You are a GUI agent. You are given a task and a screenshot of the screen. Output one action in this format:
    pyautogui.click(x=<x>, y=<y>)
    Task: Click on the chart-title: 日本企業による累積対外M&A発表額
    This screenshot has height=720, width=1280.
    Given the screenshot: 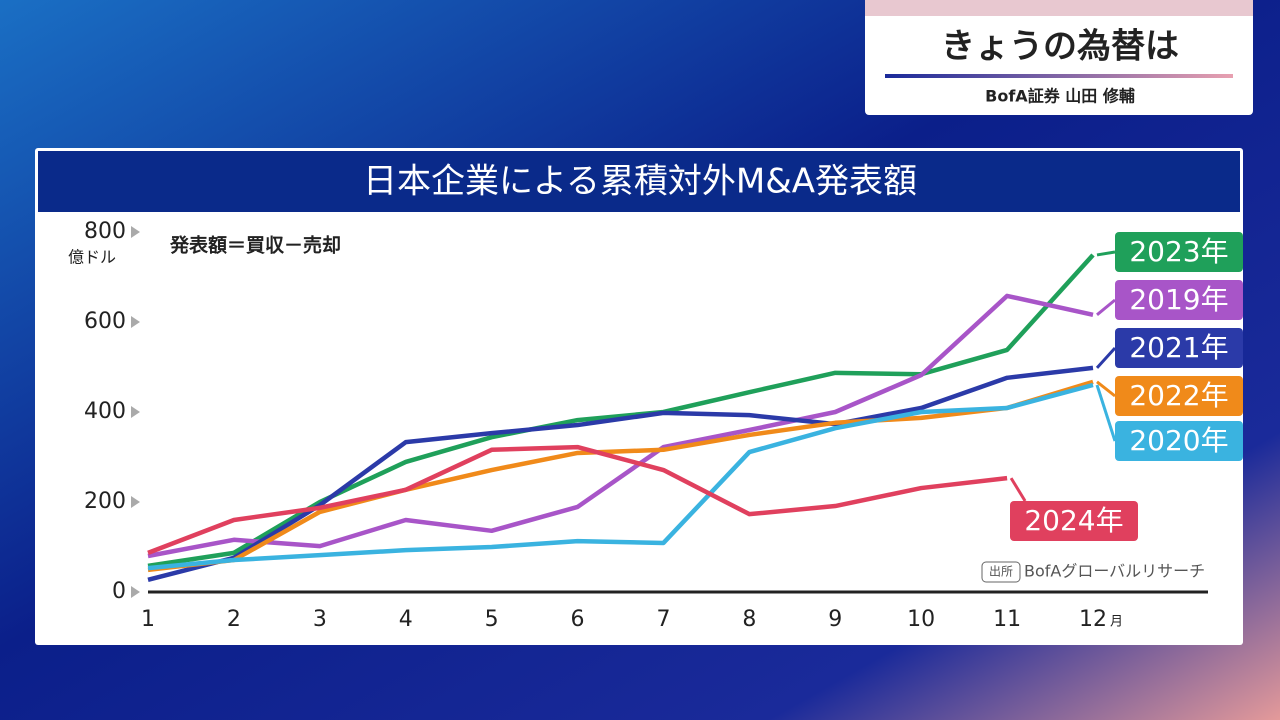 What is the action you would take?
    pyautogui.click(x=640, y=182)
    